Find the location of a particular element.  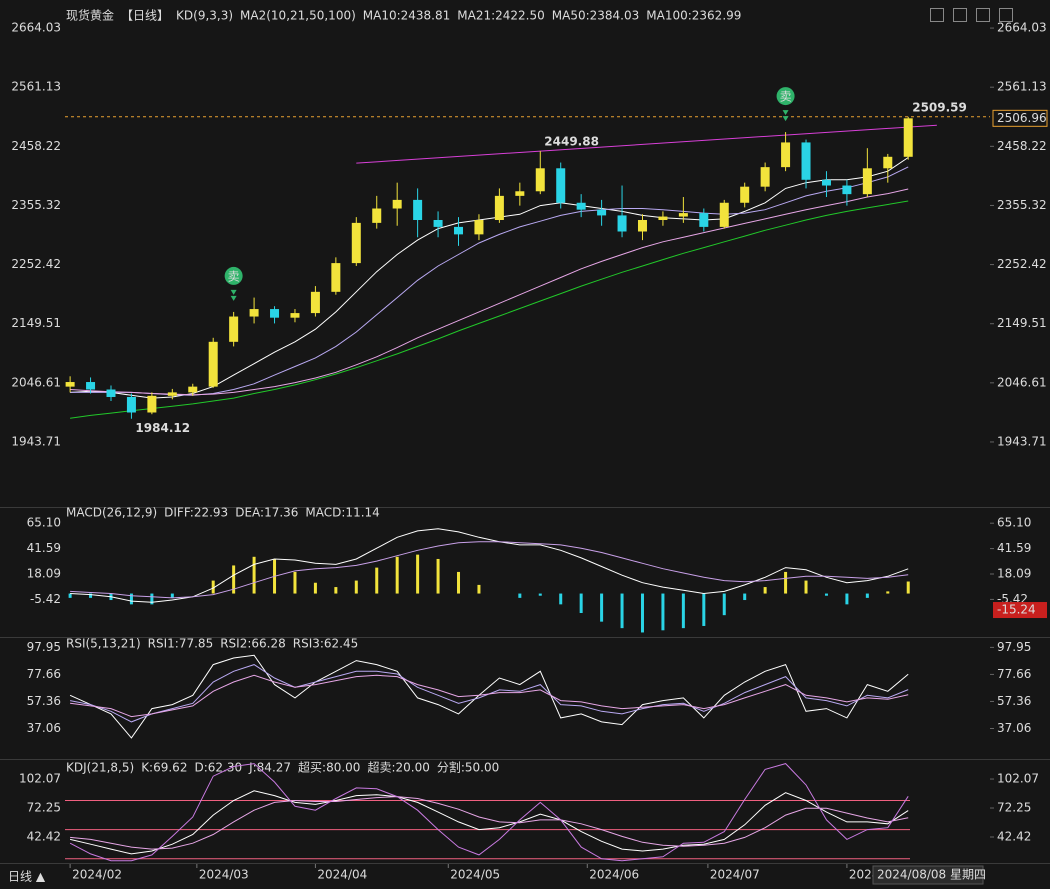

period-label: 【日线】 is located at coordinates (145, 16).